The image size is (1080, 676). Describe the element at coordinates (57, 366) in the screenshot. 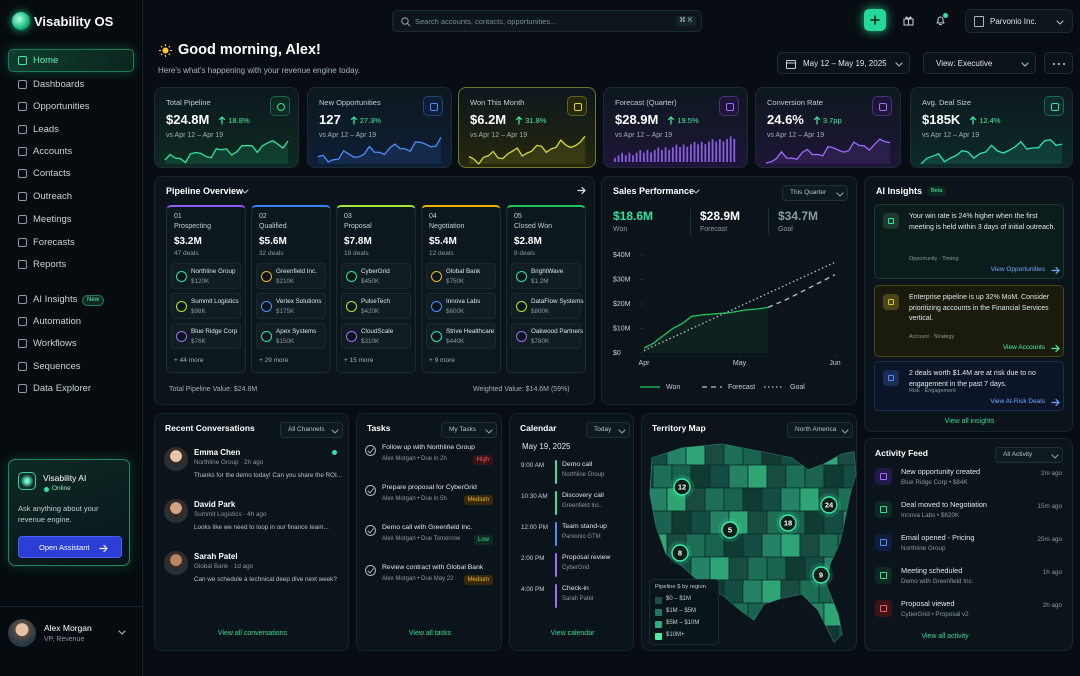

I see `nav-item: Sequences` at that location.